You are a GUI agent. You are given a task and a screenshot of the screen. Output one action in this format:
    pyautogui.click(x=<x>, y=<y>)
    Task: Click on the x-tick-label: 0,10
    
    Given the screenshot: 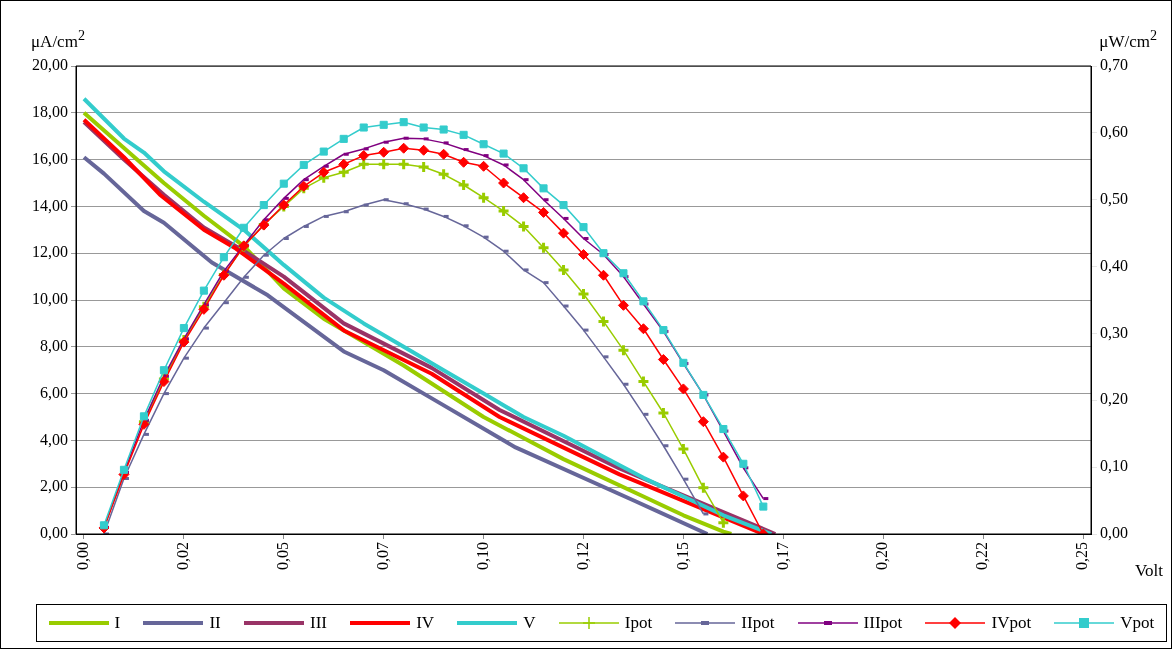 What is the action you would take?
    pyautogui.click(x=482, y=556)
    